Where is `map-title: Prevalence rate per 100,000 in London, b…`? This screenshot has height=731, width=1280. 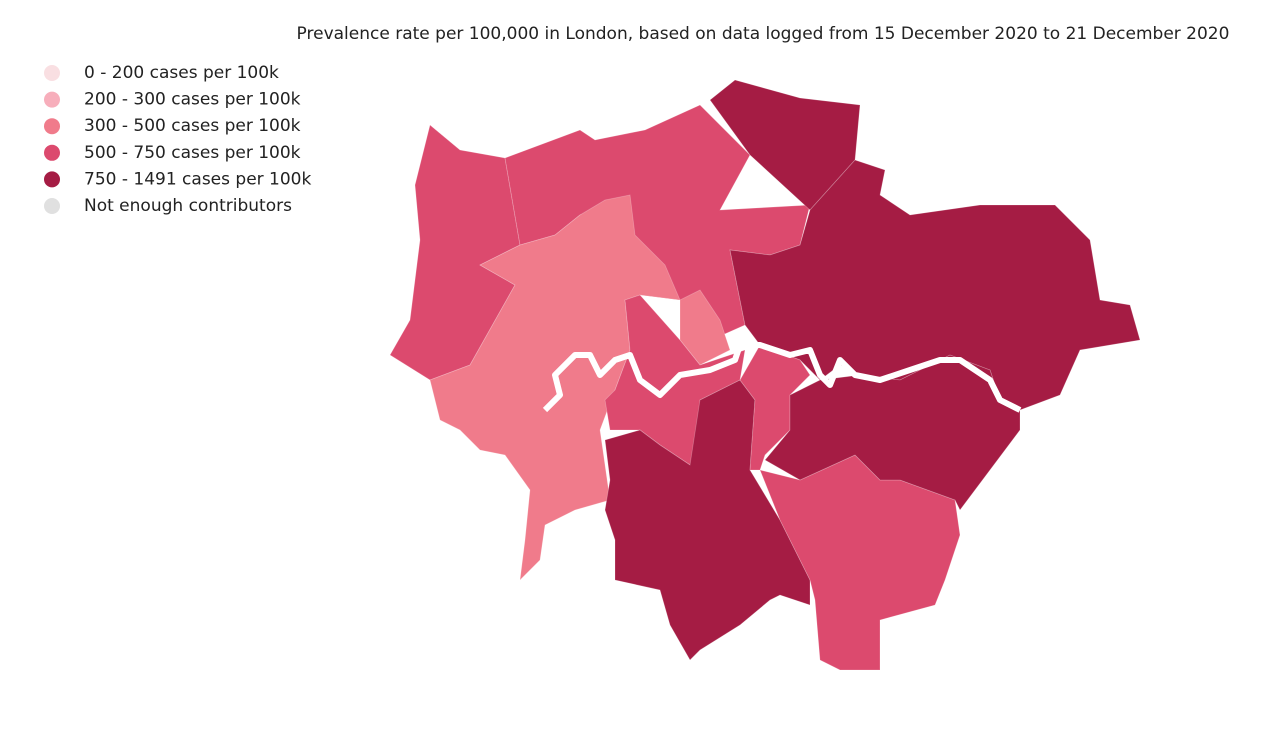 map-title: Prevalence rate per 100,000 in London, b… is located at coordinates (763, 34).